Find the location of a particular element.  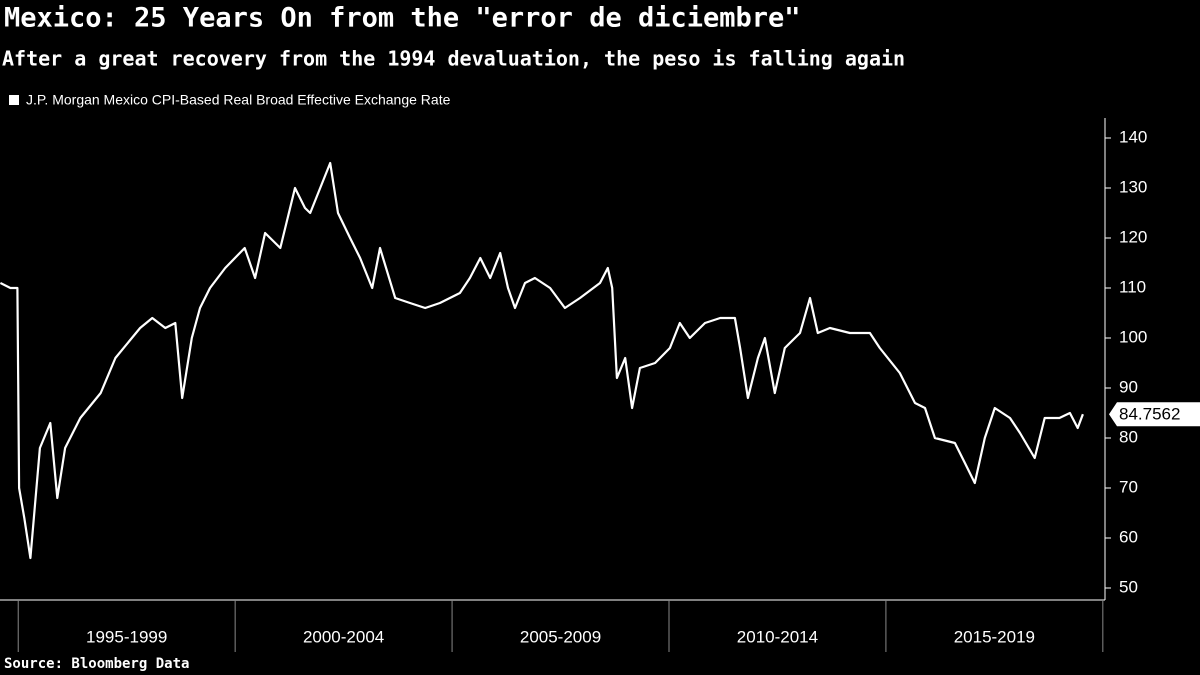

source: Source: Bloomberg Data is located at coordinates (96, 664).